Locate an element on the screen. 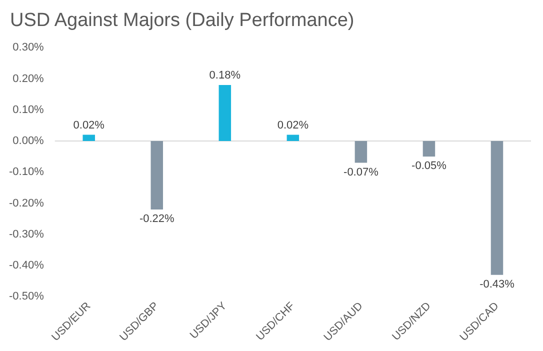  data-label: -0.05% is located at coordinates (429, 166).